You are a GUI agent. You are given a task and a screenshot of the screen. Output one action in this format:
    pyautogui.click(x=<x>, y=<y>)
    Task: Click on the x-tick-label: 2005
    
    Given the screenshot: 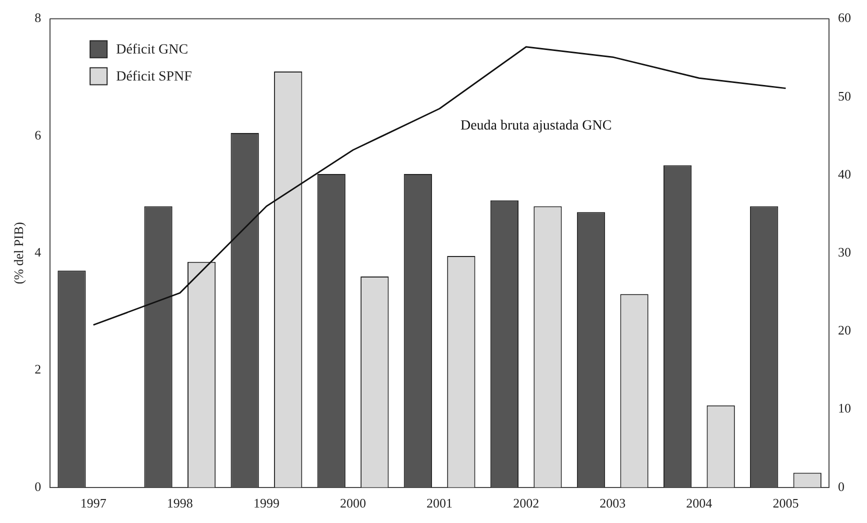 What is the action you would take?
    pyautogui.click(x=785, y=503)
    